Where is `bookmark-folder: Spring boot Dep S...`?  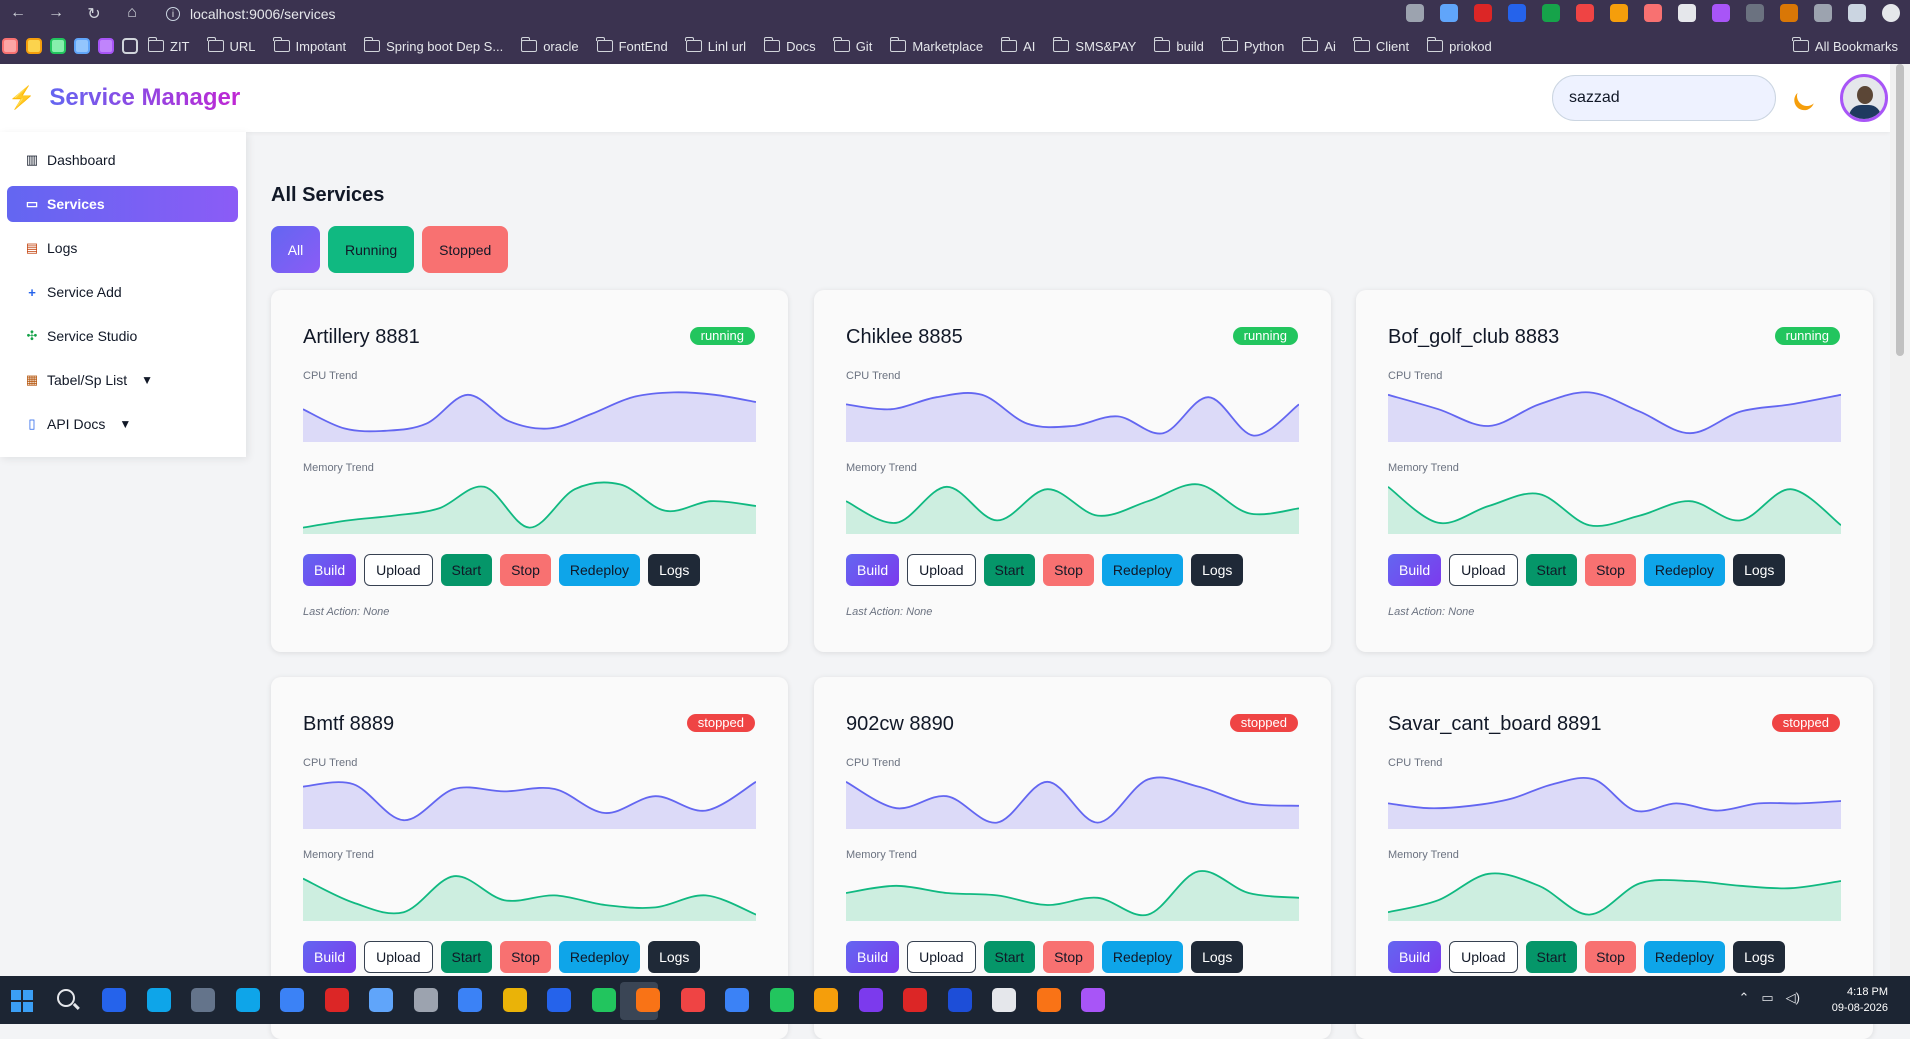 bookmark-folder: Spring boot Dep S... is located at coordinates (433, 45).